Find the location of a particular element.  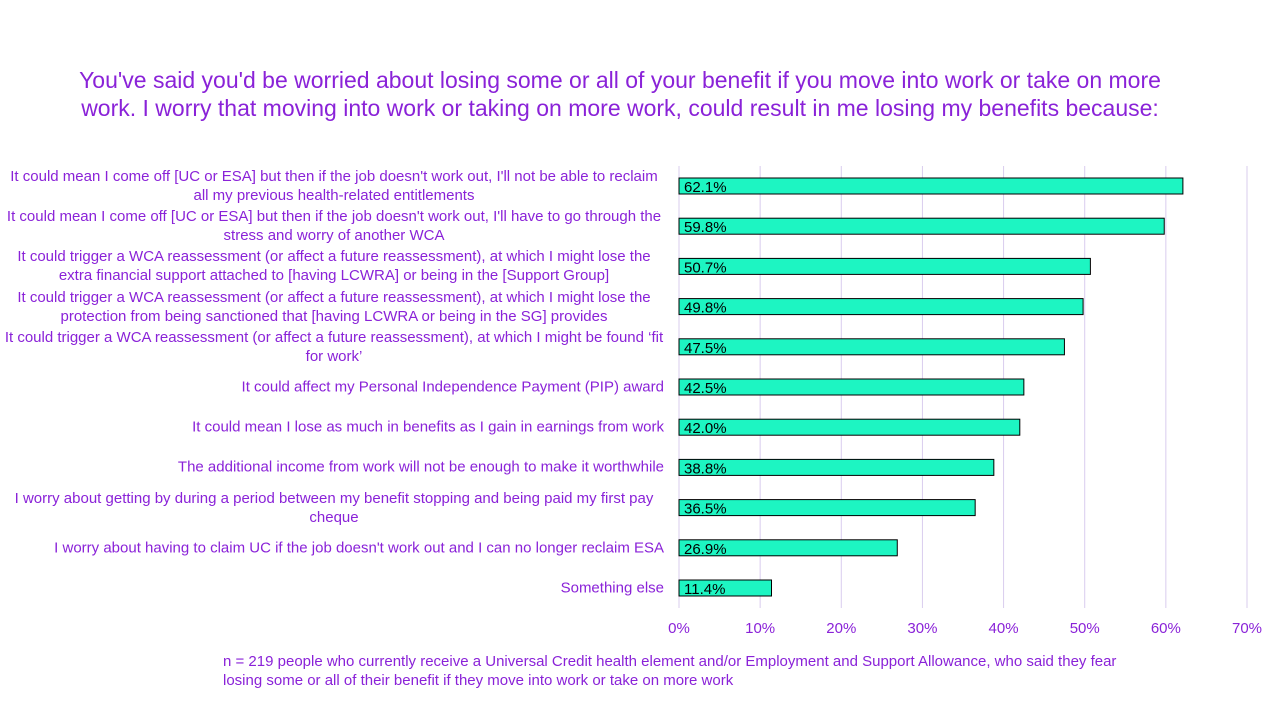

data-label: 47.5% is located at coordinates (705, 348).